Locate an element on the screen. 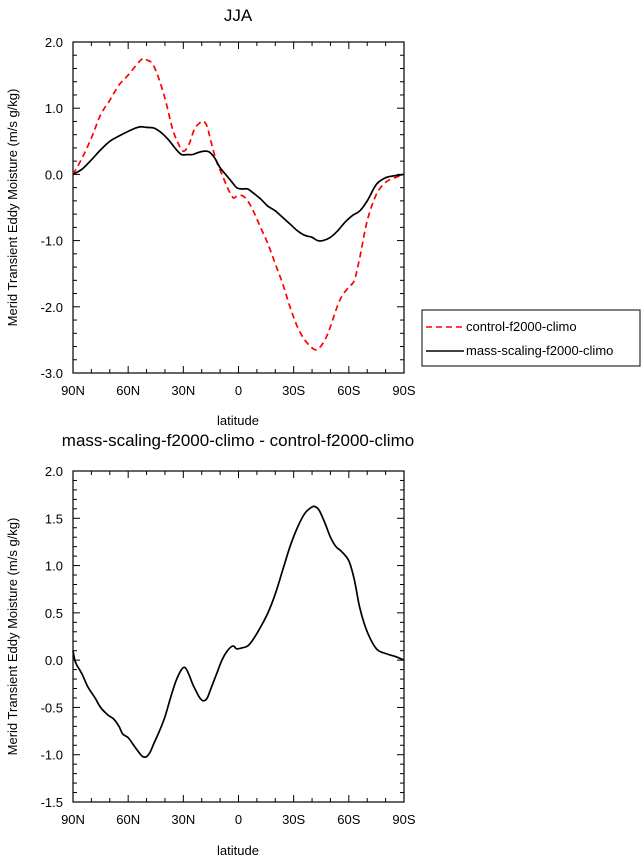  top-y-axis-label: Merid Transient Eddy Moisture (m/s g/kg) is located at coordinates (12, 208).